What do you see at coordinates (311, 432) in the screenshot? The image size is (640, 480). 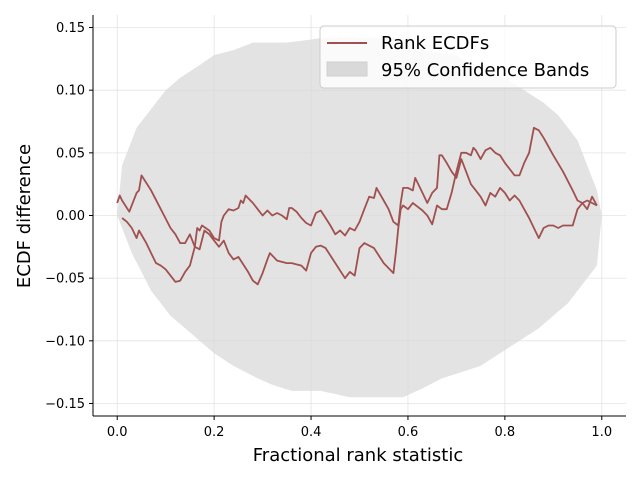 I see `x-tick-label: 0.4` at bounding box center [311, 432].